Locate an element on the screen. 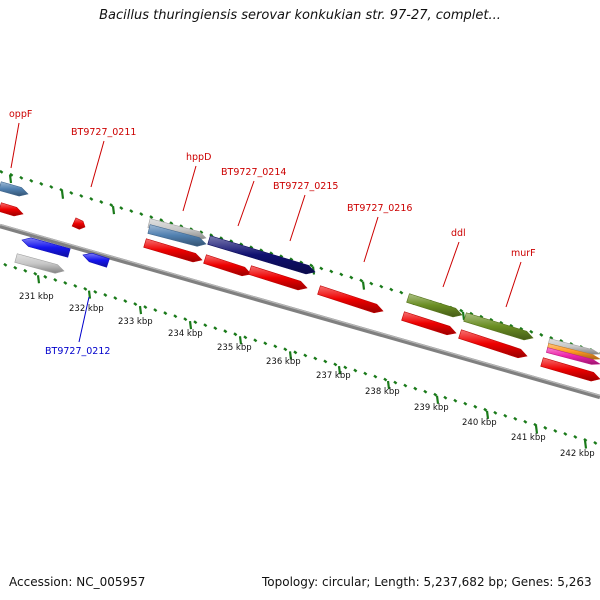 This screenshot has height=600, width=600. gene-label: ddl is located at coordinates (458, 233).